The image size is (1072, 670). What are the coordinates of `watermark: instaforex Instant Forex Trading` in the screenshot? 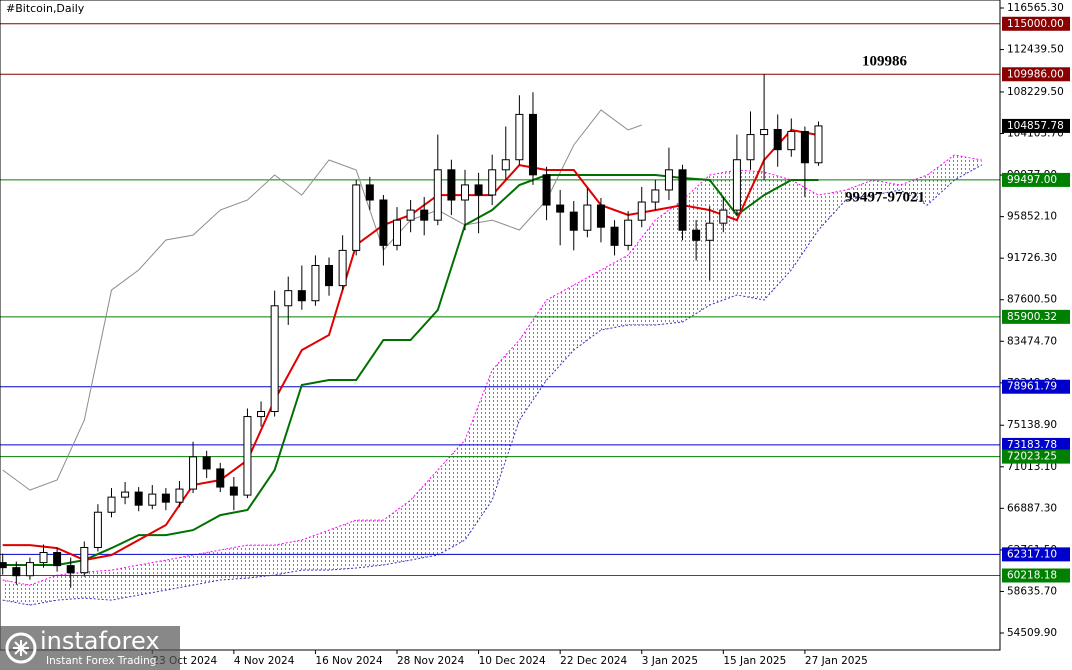 It's located at (90, 648).